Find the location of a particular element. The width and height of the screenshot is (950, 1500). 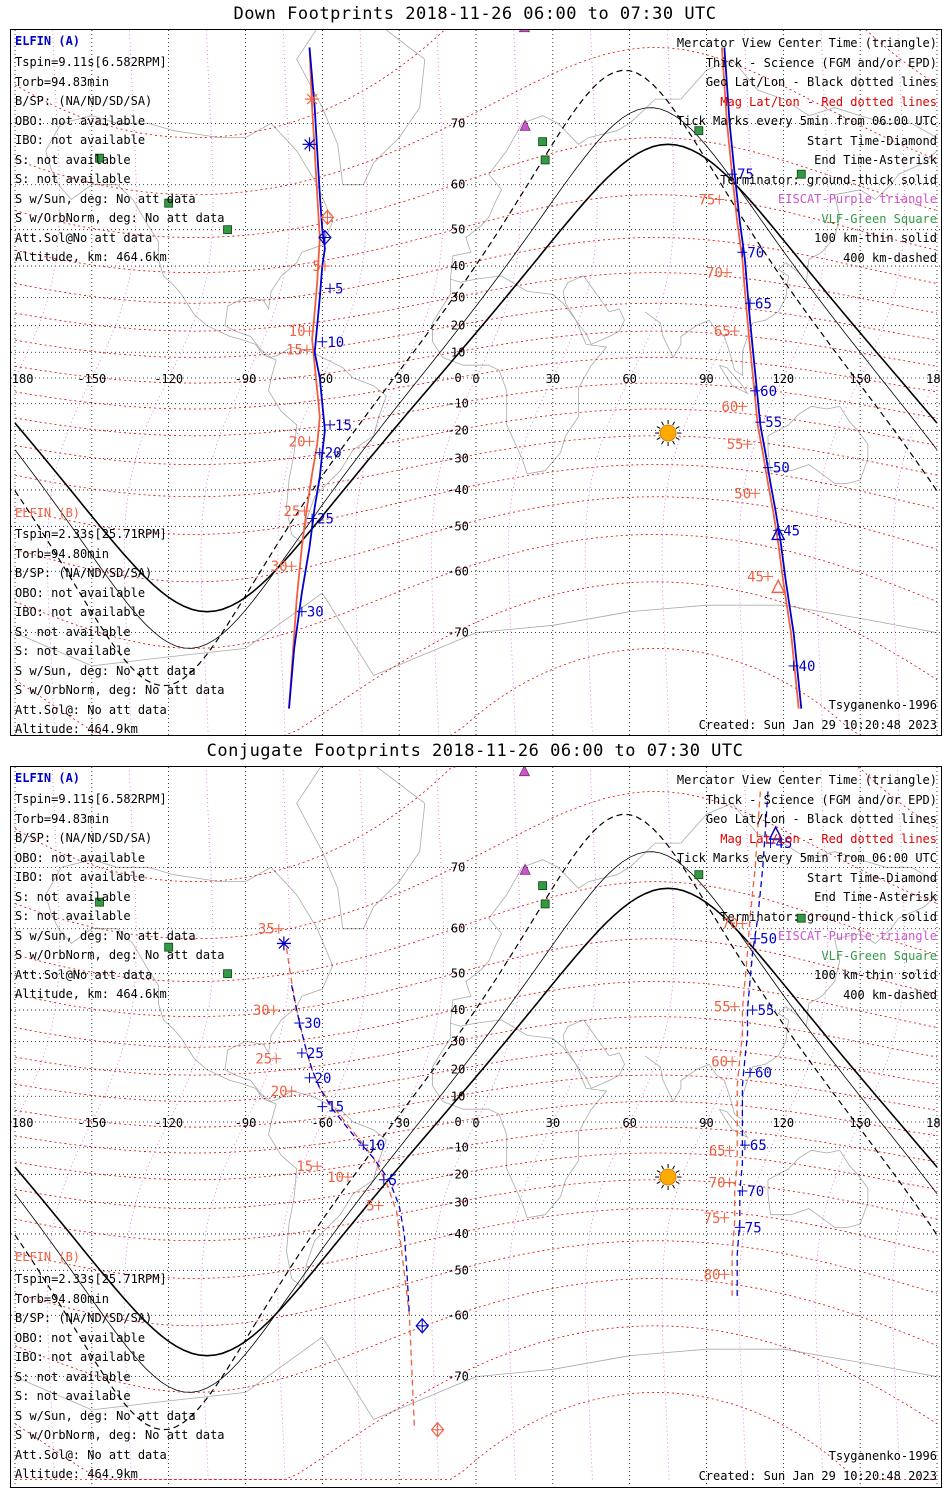

lat-tick-label: -50 is located at coordinates (458, 1270).